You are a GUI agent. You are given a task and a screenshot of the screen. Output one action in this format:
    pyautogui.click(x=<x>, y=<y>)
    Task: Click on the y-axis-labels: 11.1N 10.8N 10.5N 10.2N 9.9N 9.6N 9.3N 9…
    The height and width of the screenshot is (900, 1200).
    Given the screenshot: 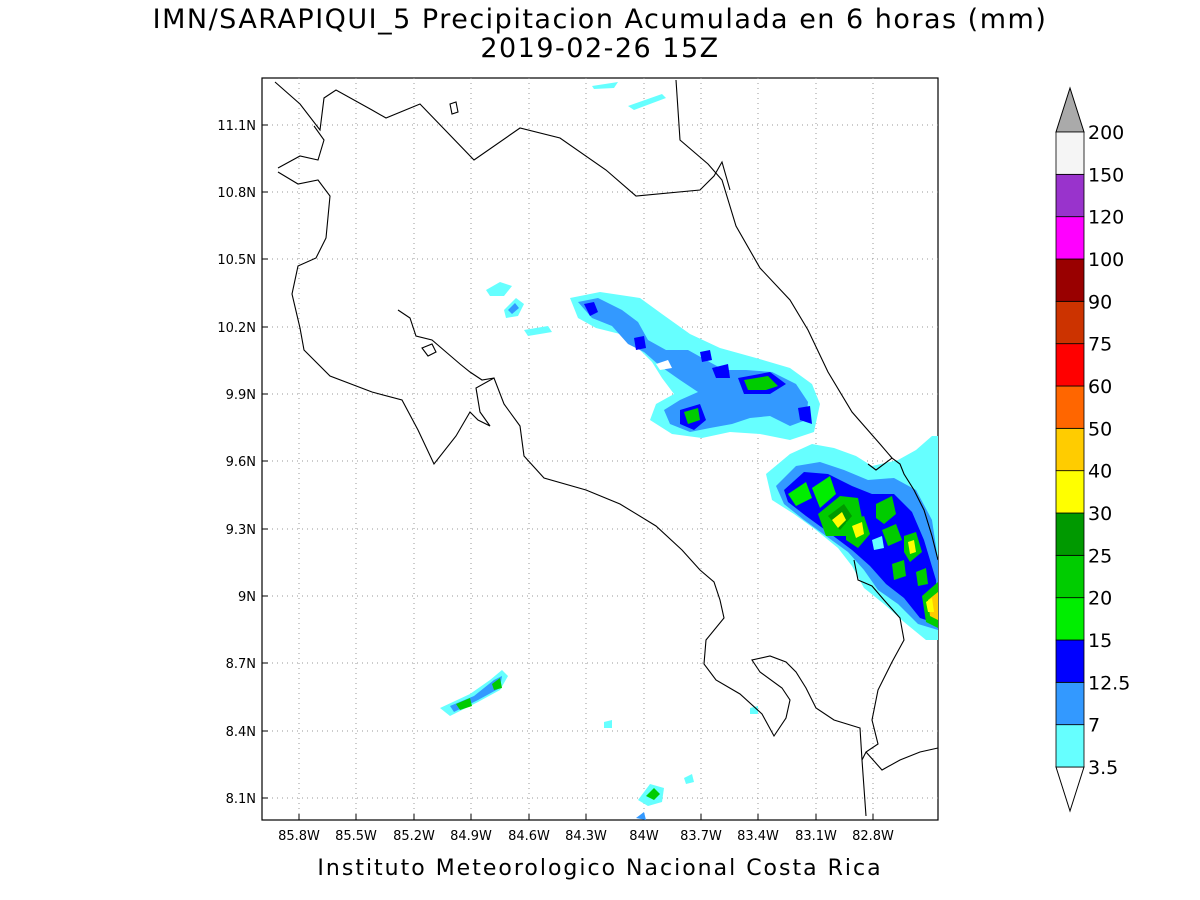 What is the action you would take?
    pyautogui.click(x=236, y=463)
    